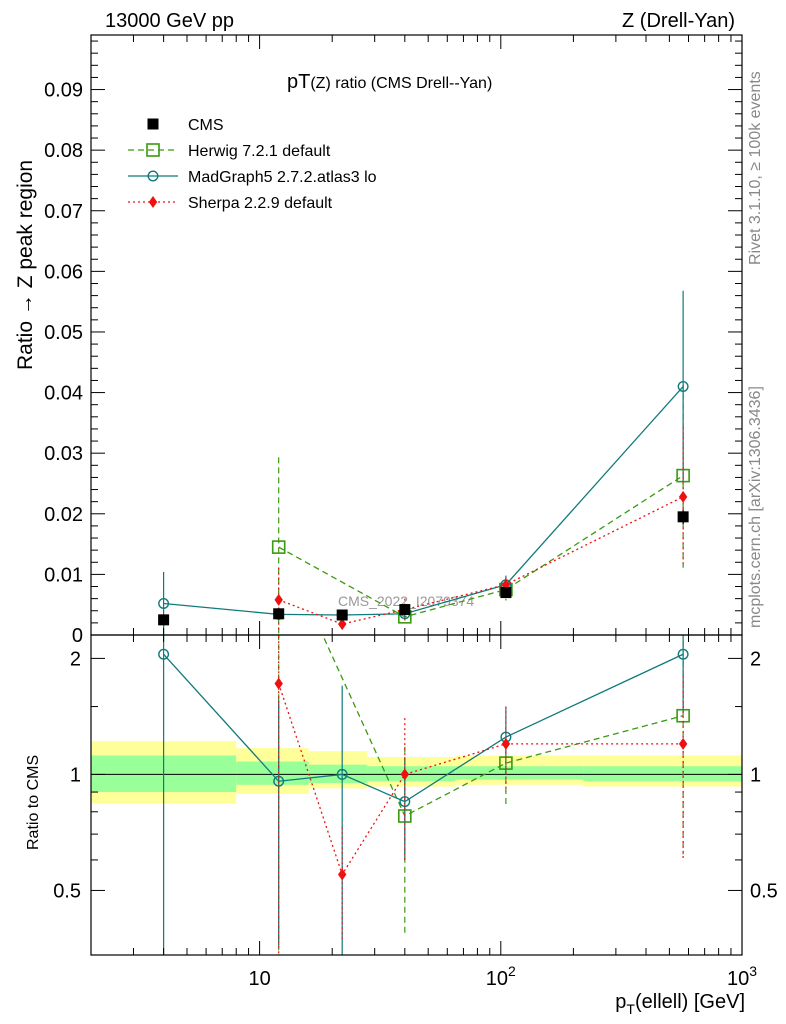  I want to click on main-y-tick-label: 0.09, so click(63, 91).